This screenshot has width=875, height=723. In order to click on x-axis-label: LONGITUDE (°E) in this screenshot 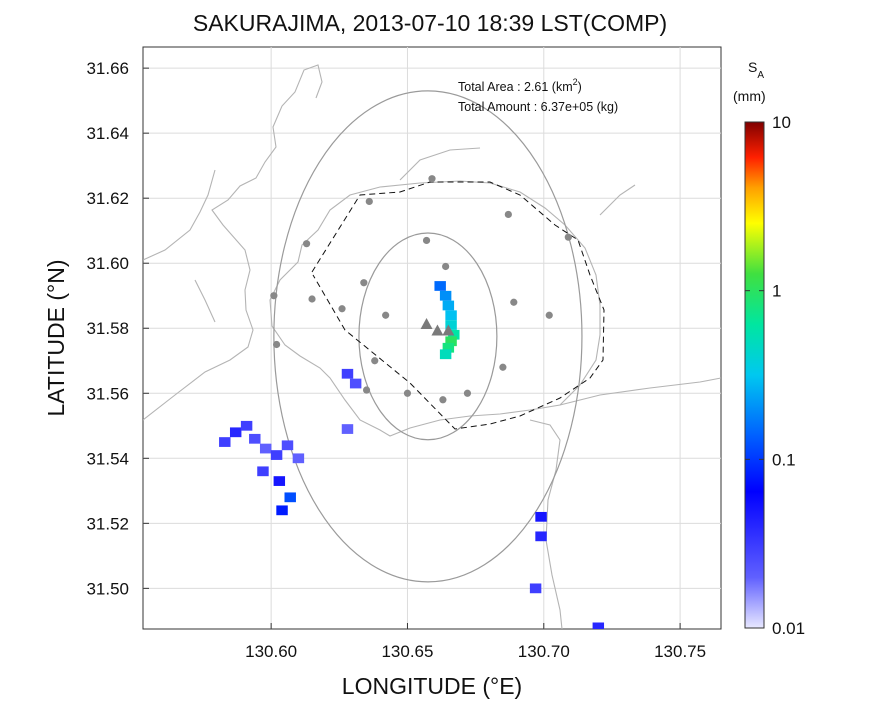, I will do `click(432, 686)`.